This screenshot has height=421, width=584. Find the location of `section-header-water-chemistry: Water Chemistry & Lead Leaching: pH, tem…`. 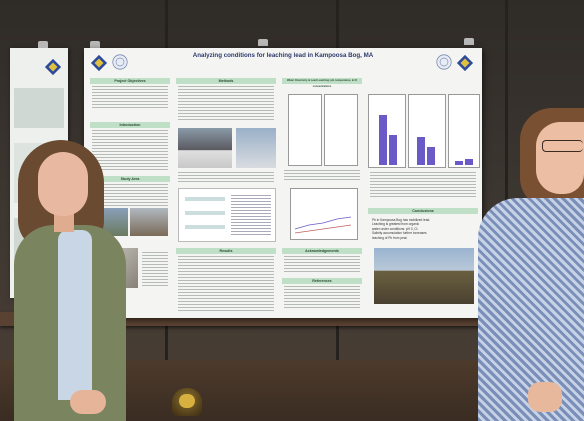

section-header-water-chemistry: Water Chemistry & Lead Leaching: pH, tem… is located at coordinates (322, 83).